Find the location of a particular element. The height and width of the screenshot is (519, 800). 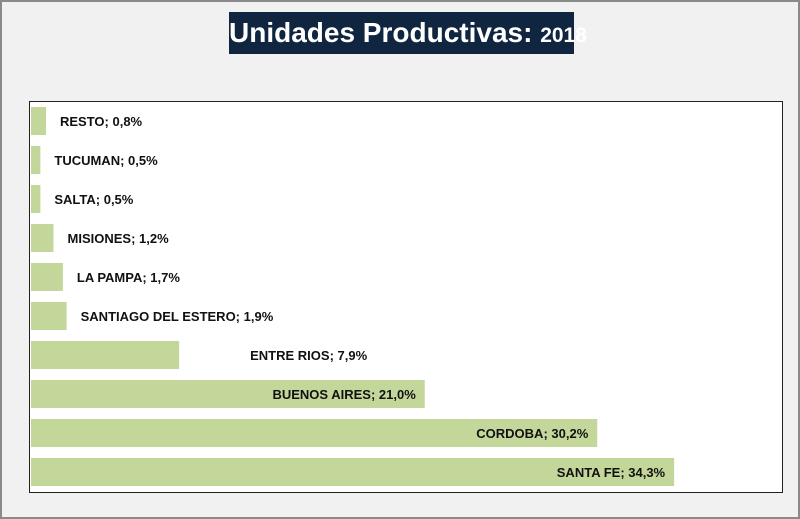

chart-title: Unidades Productivas: 2018 is located at coordinates (408, 33).